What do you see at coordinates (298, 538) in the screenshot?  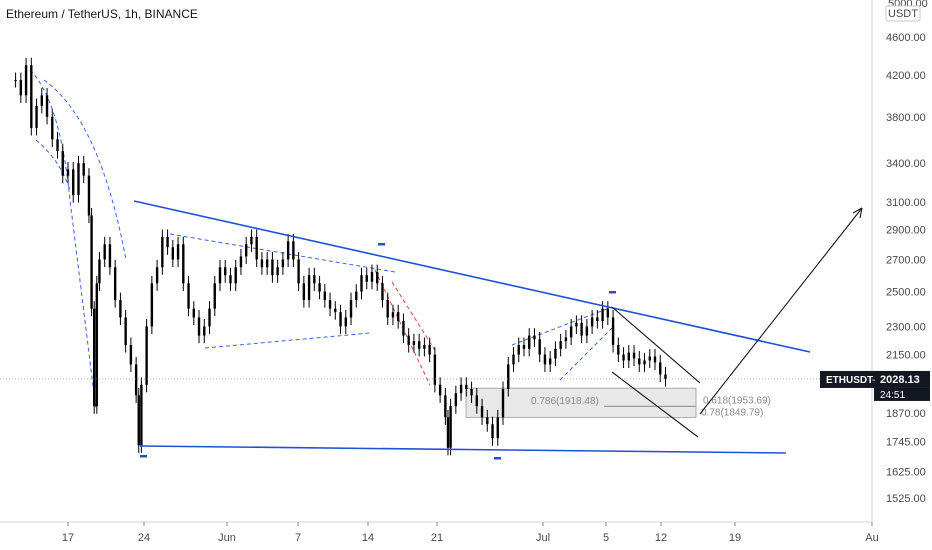 I see `time-tick-label: 7` at bounding box center [298, 538].